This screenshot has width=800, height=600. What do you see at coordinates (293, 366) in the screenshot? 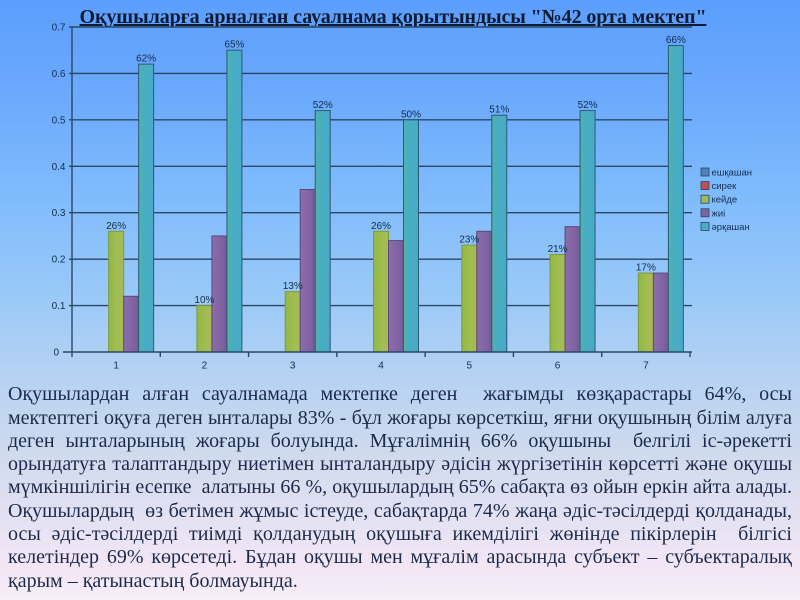
I see `svg-text: 3` at bounding box center [293, 366].